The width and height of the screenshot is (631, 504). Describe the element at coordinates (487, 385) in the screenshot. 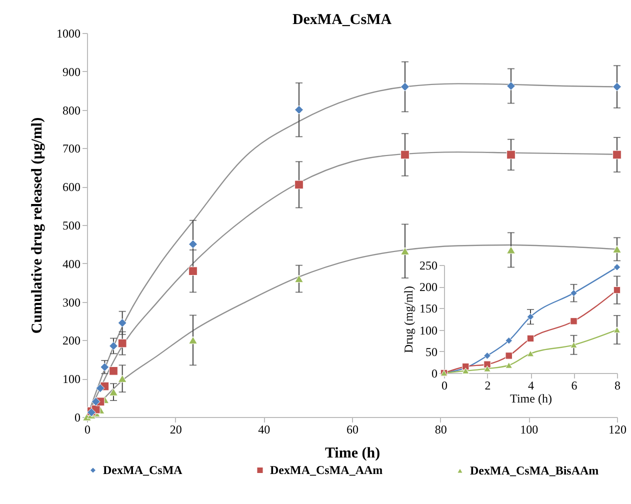

I see `x-tick-label: 2` at that location.